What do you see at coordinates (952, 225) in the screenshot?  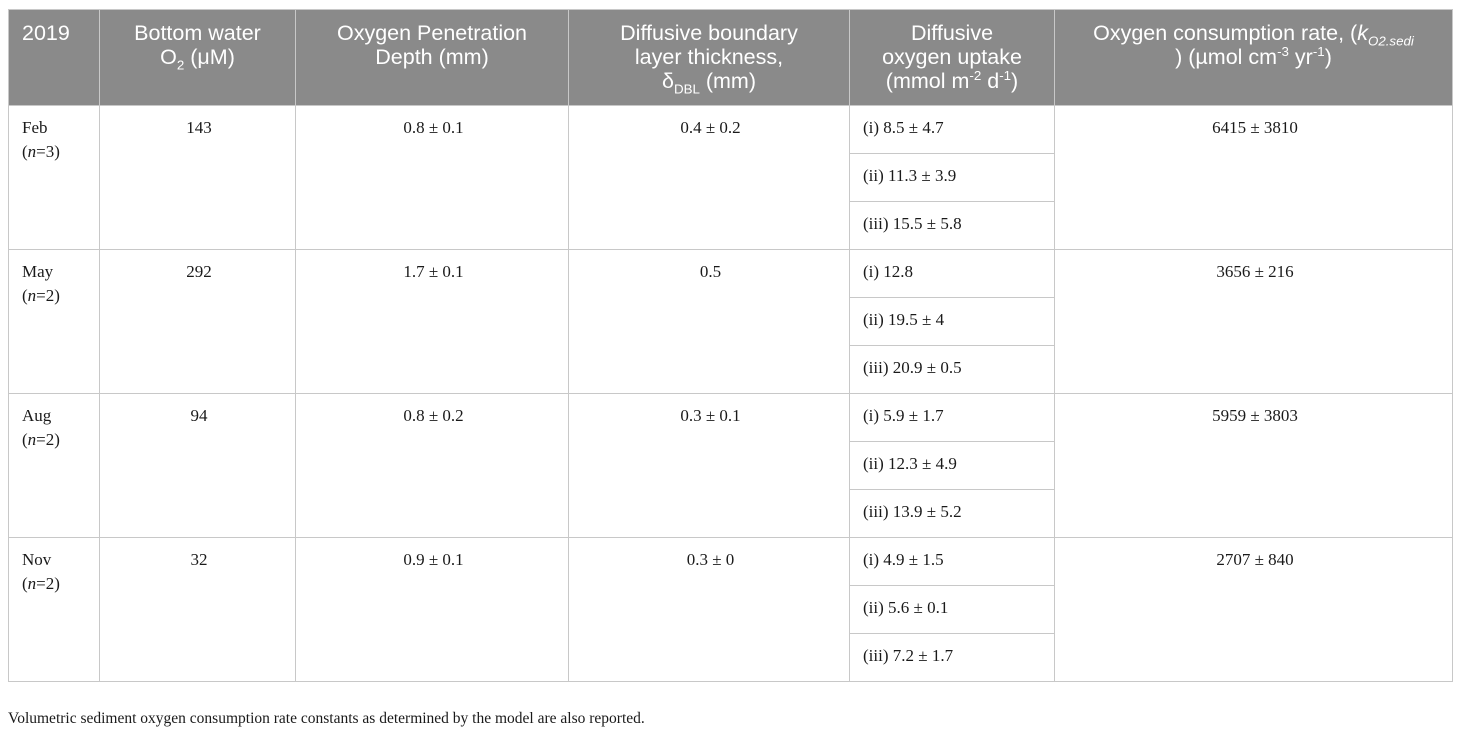 I see `uptake-cell: (iii) 15.5 ± 5.8` at bounding box center [952, 225].